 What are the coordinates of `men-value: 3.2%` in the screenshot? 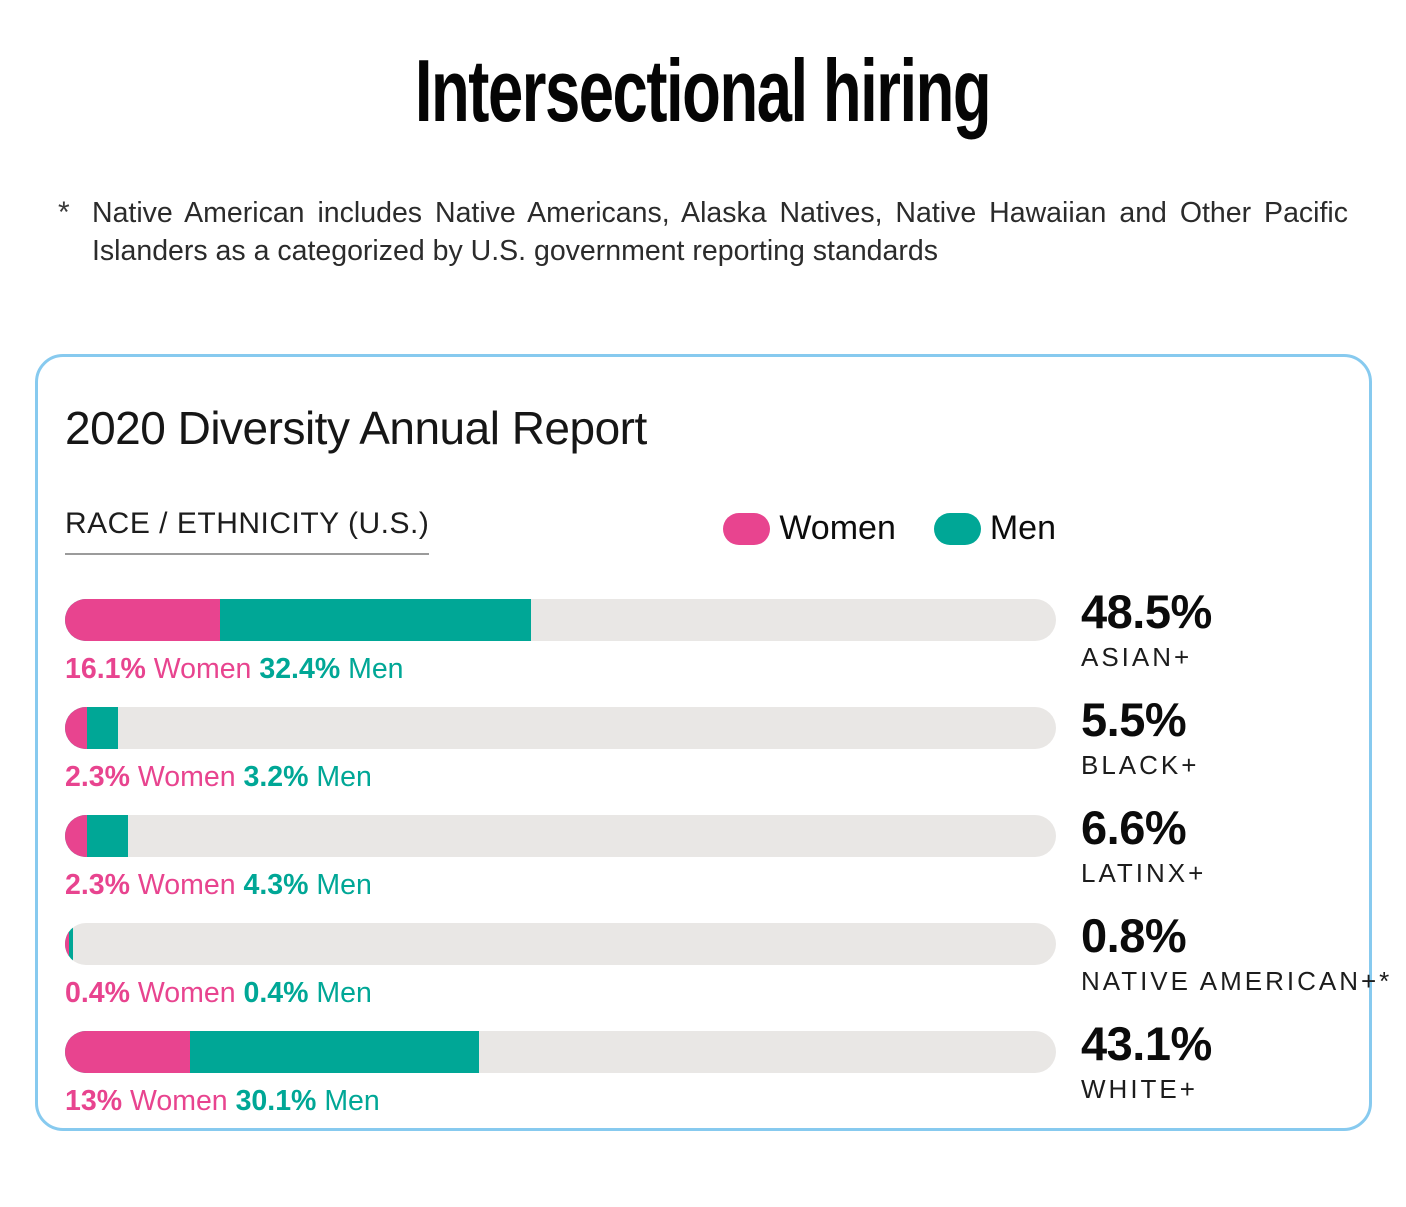 It's located at (276, 777).